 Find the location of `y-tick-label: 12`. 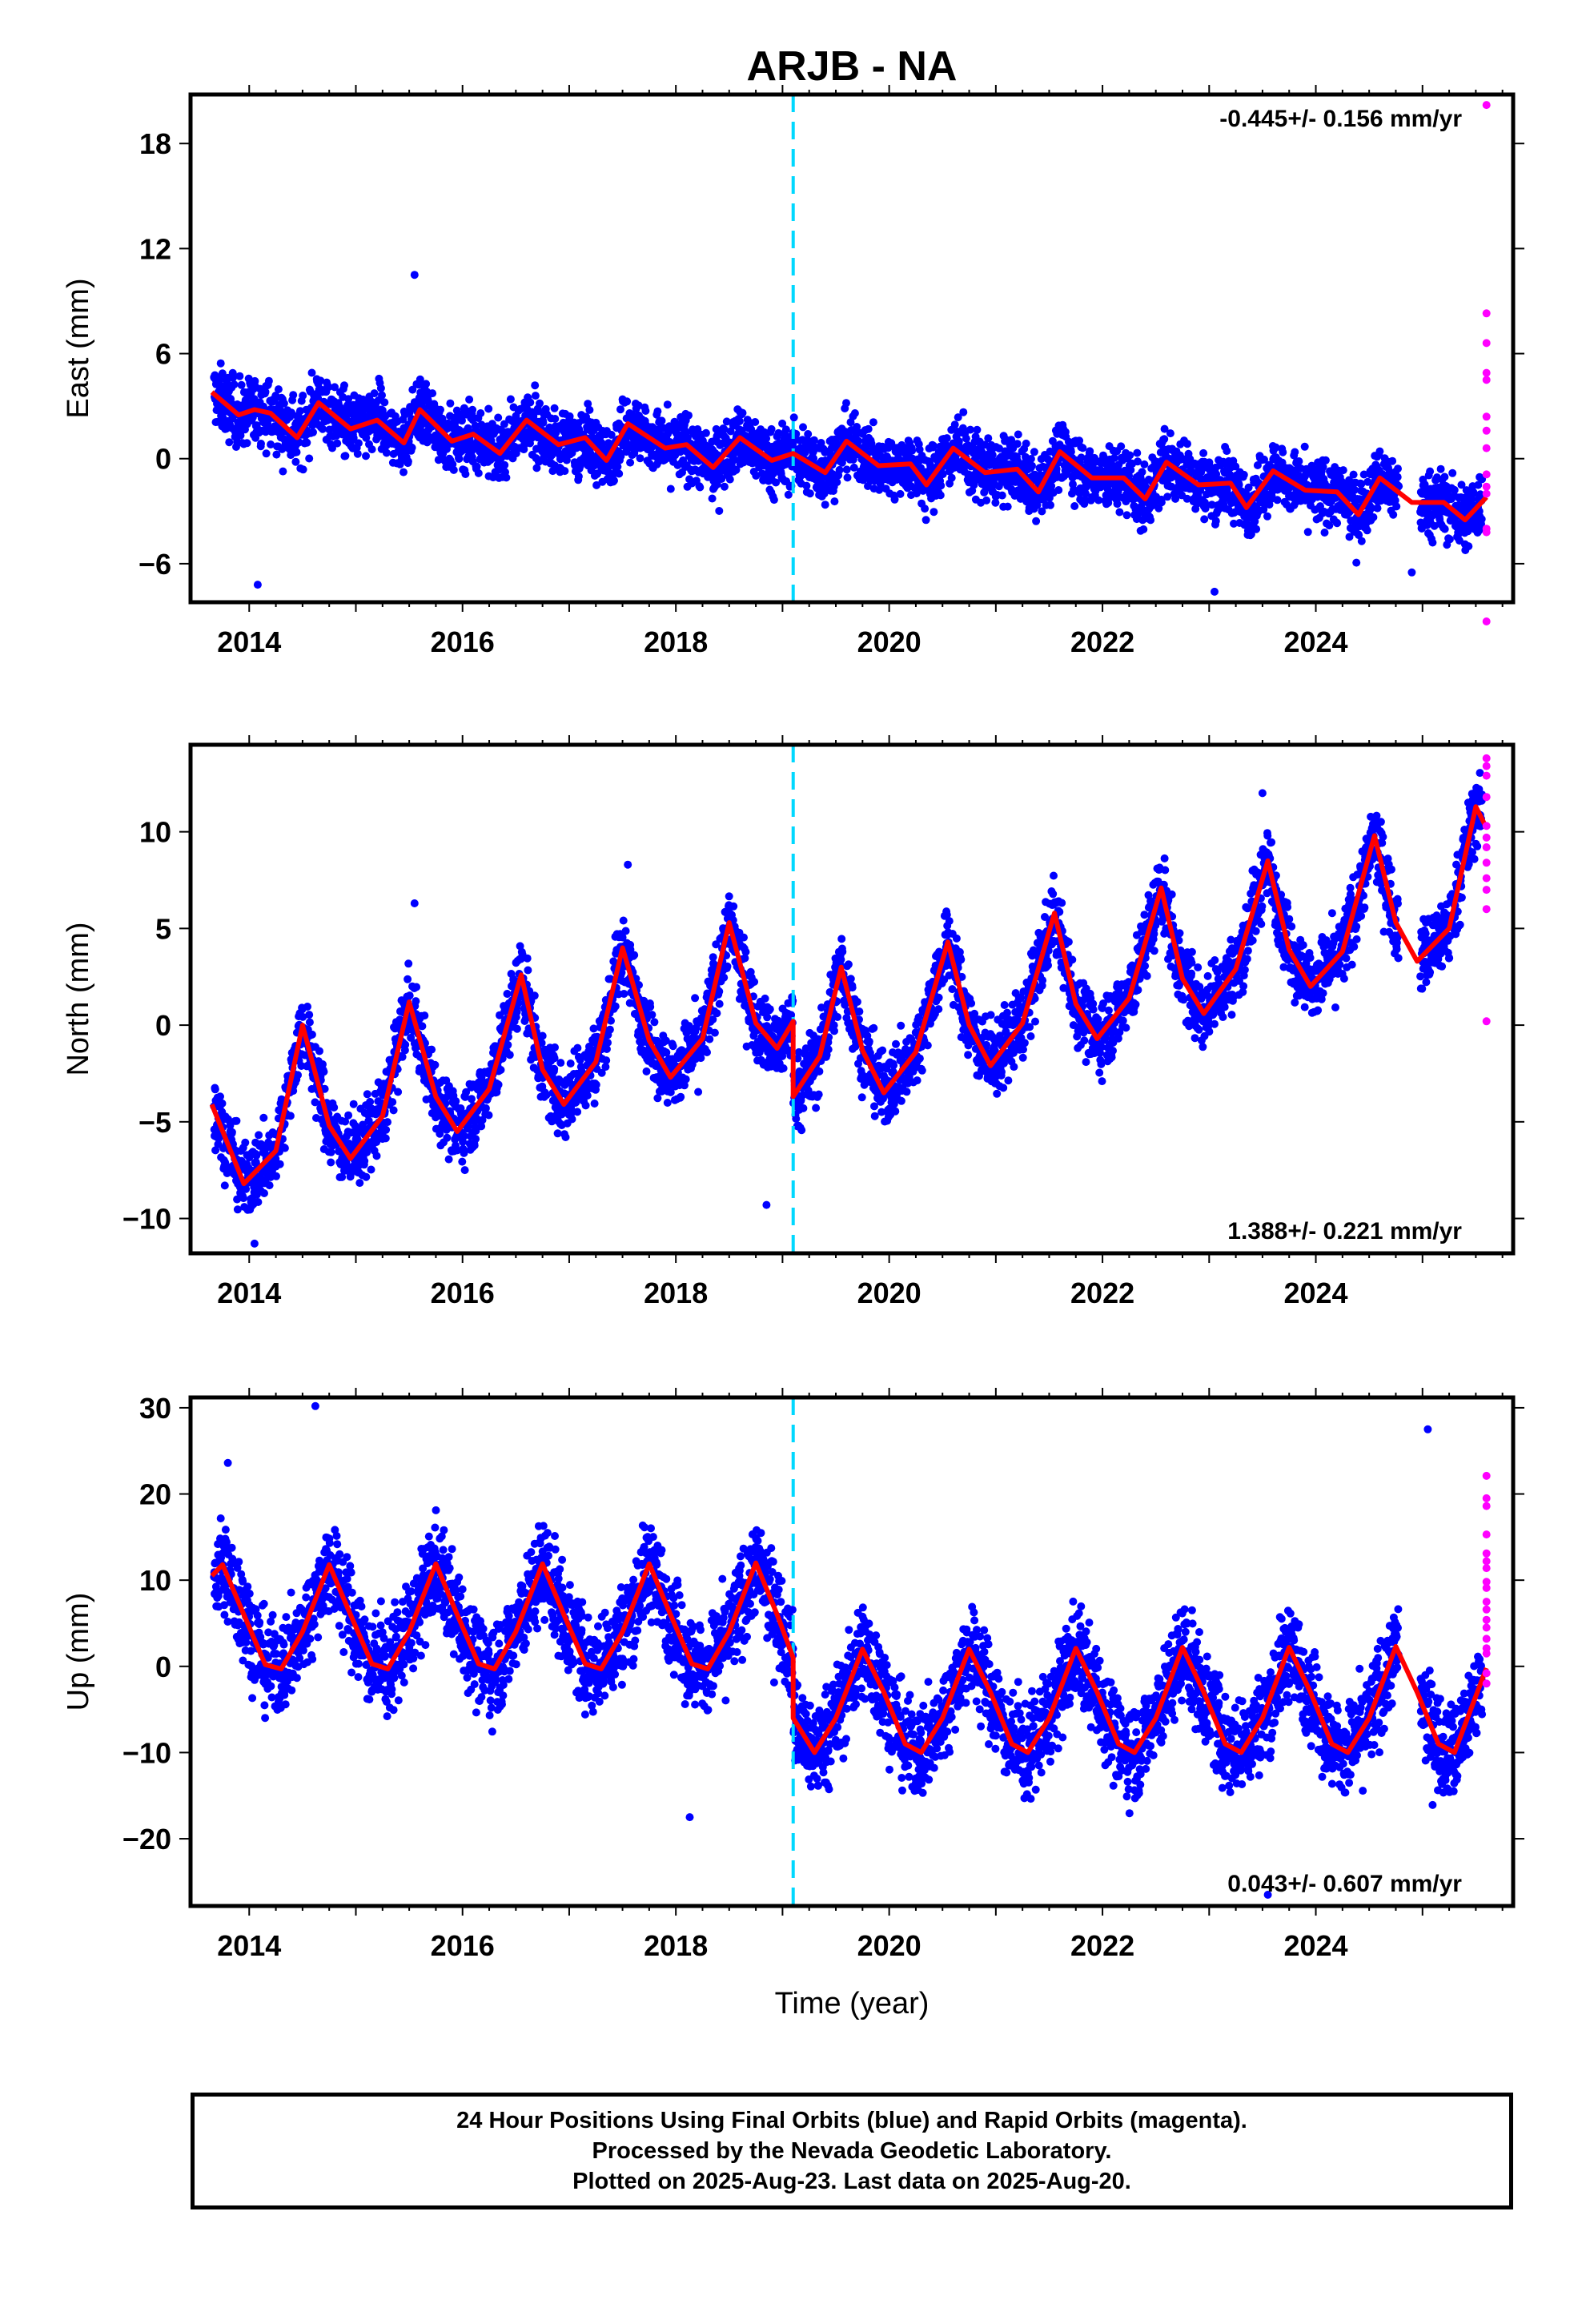

y-tick-label: 12 is located at coordinates (155, 249).